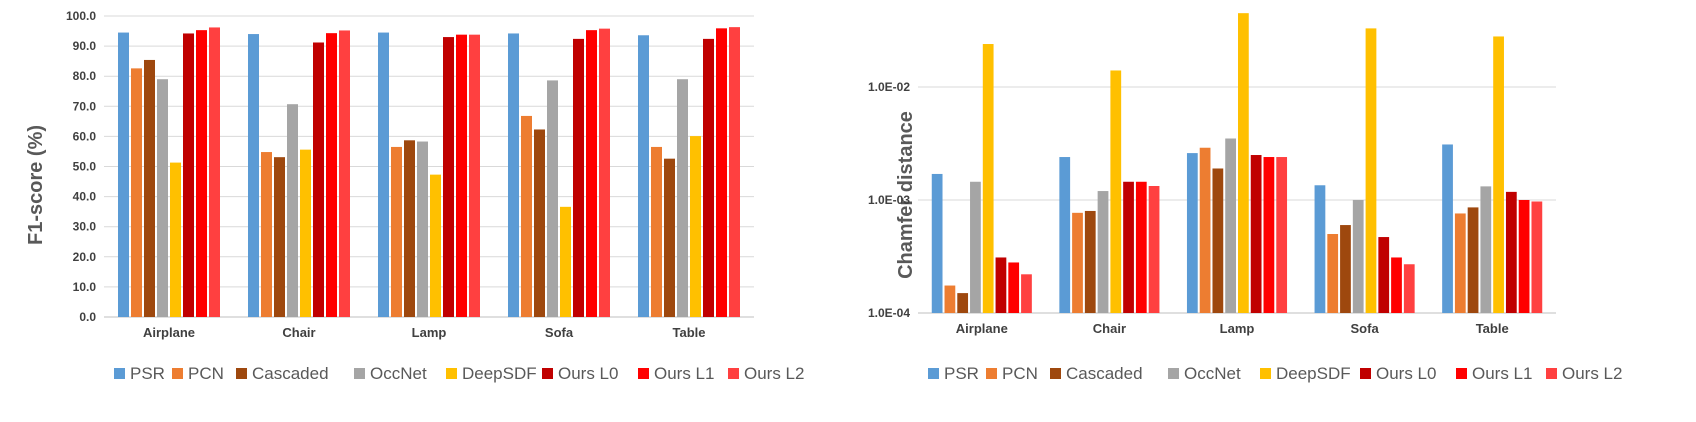 The image size is (1696, 422). Describe the element at coordinates (1409, 288) in the screenshot. I see `c2-bar-ours-l2-sofa` at that location.